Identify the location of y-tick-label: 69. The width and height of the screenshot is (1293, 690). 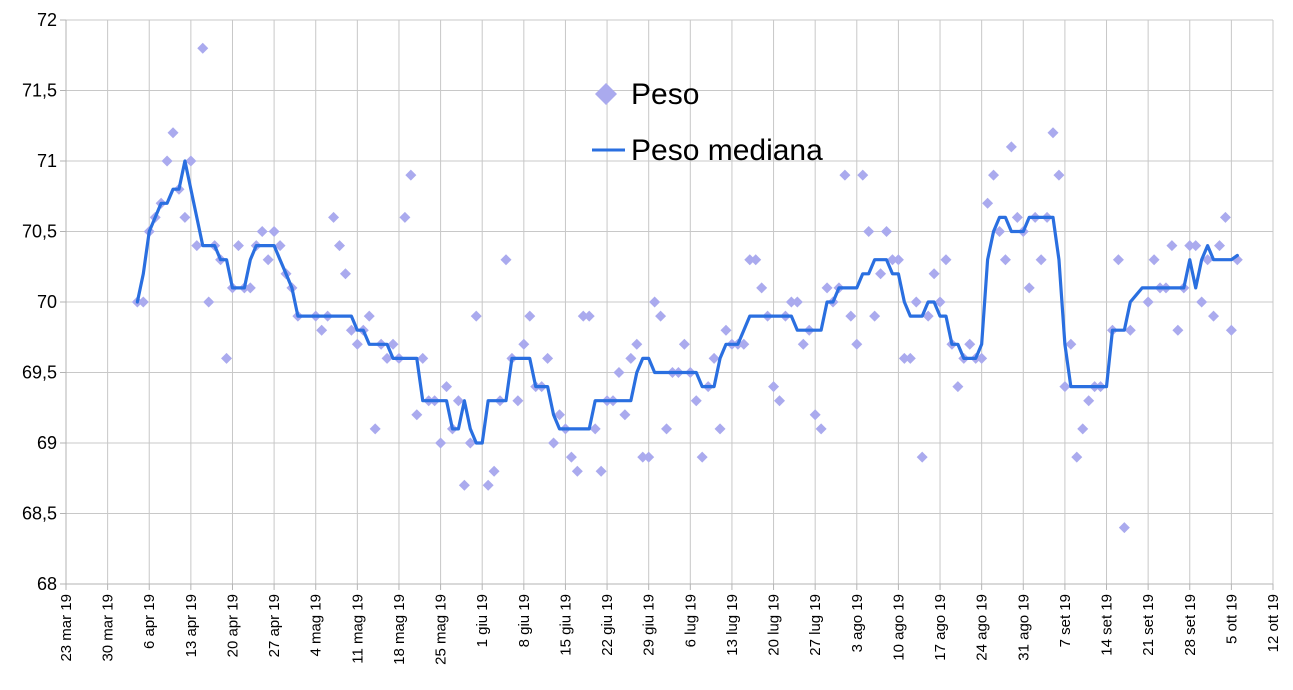
(47, 443).